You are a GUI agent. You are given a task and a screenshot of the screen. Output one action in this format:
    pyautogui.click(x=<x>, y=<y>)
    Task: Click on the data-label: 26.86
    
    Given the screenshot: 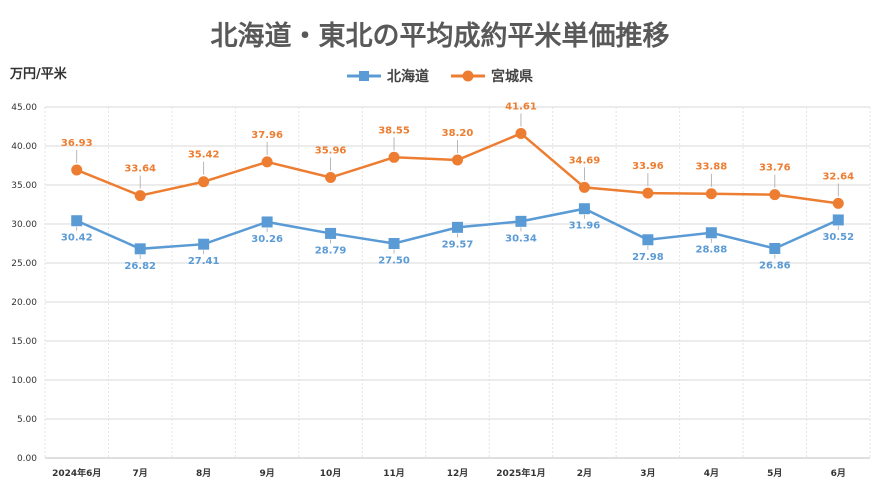 What is the action you would take?
    pyautogui.click(x=775, y=265)
    